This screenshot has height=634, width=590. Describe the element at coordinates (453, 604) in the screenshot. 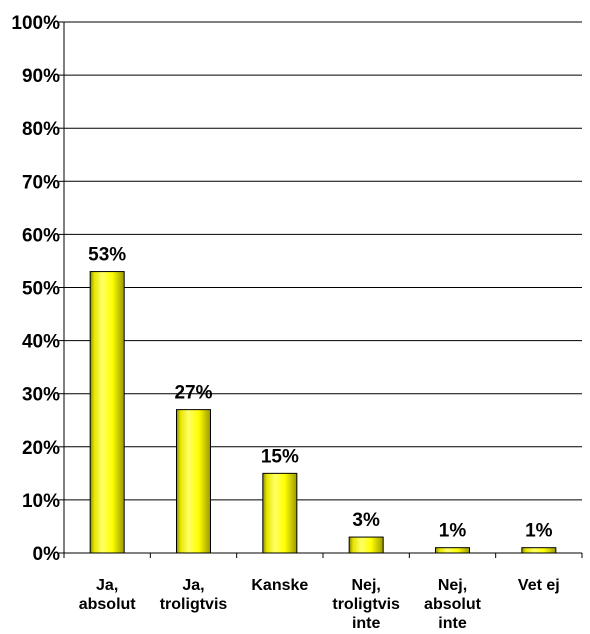

I see `x-category-label: Nej, absolut inte` at that location.